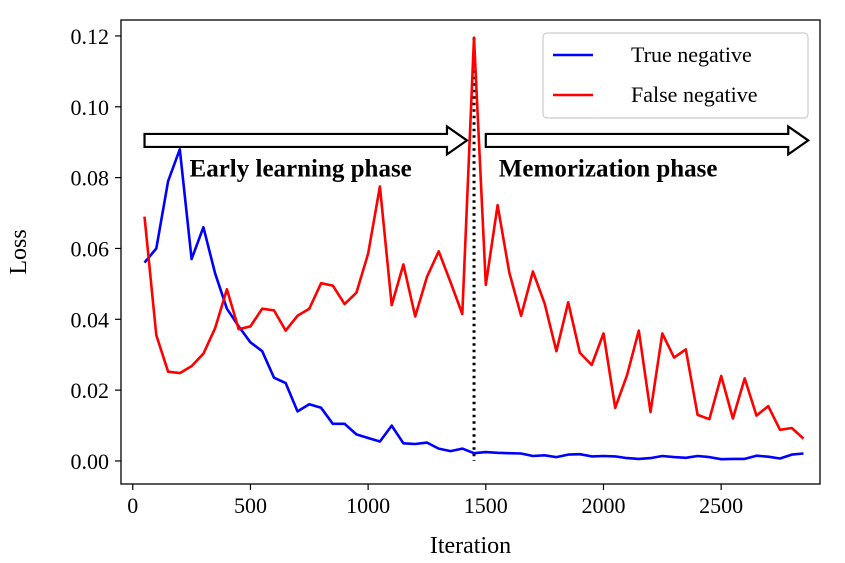 The image size is (845, 563). Describe the element at coordinates (477, 153) in the screenshot. I see `annotation-layer: Early learning phase Memorization phase` at that location.